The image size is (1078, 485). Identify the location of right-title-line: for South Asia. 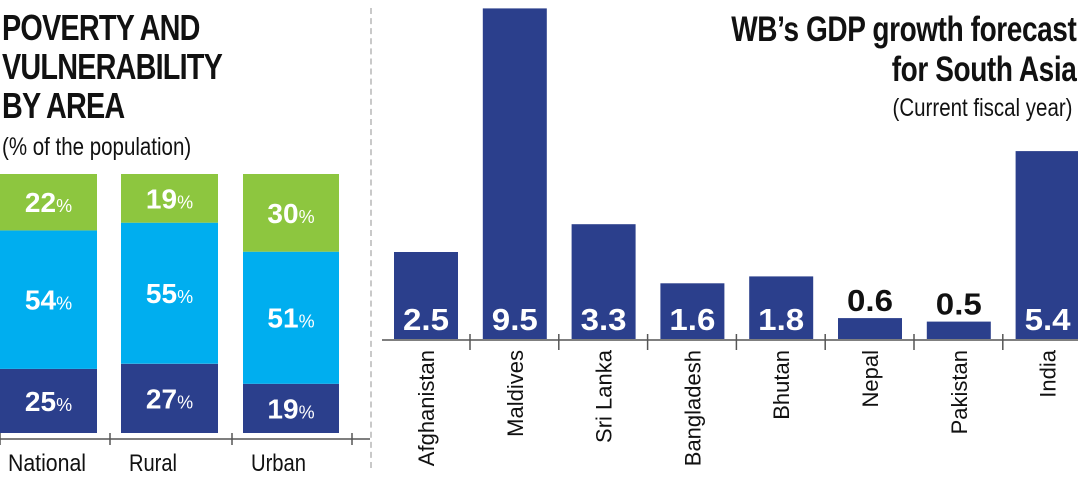
(983, 69).